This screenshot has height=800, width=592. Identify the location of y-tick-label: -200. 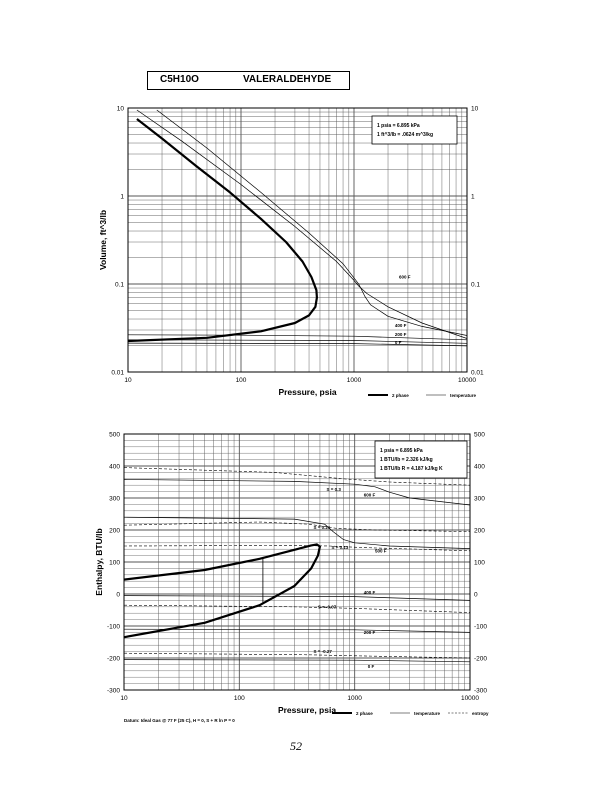
(113, 658).